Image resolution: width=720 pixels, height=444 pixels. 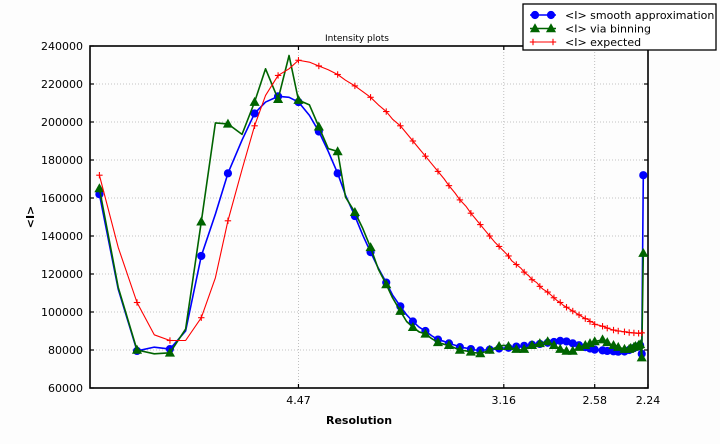 I want to click on legend-label: <I> via binning, so click(x=608, y=29).